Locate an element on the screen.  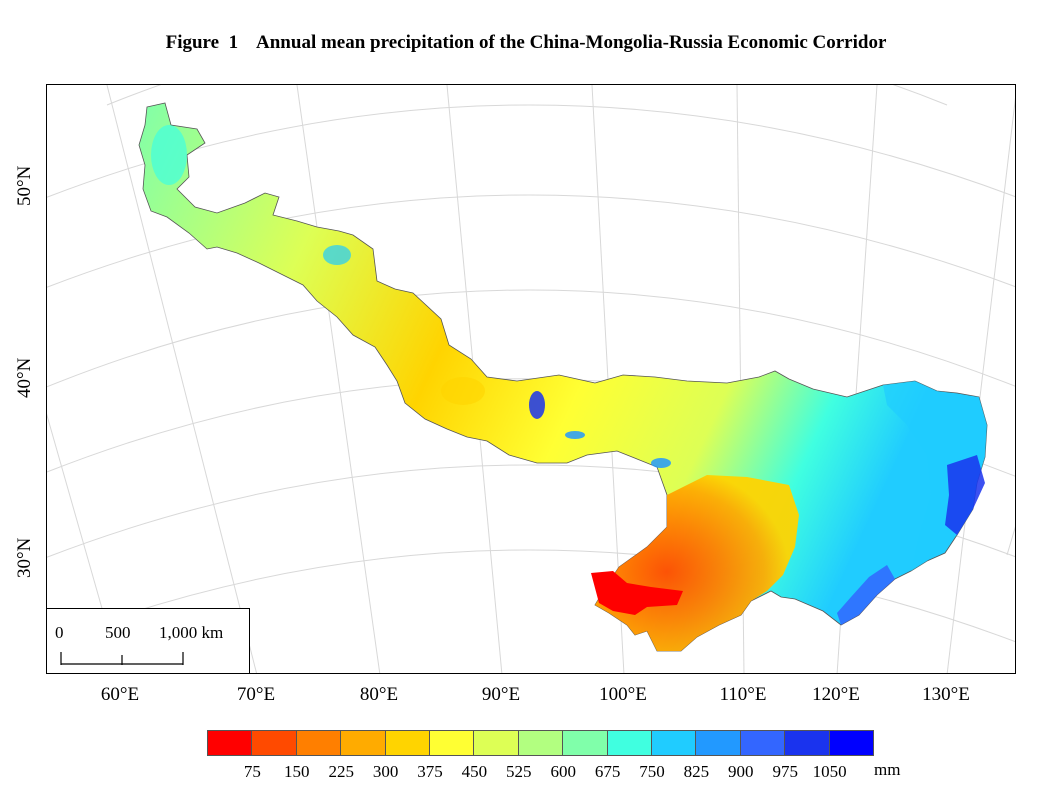
scale-bar-label: 1,000 km is located at coordinates (191, 632).